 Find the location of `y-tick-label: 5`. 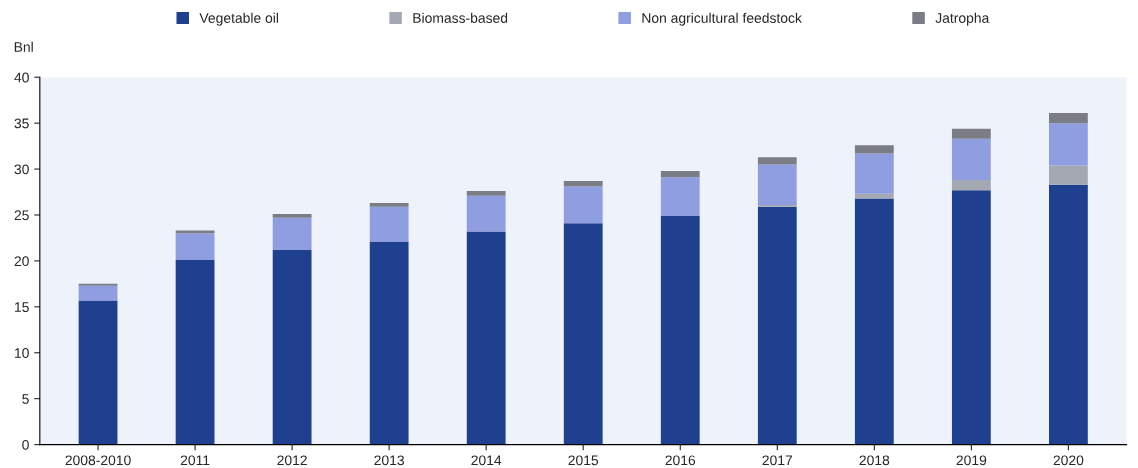

y-tick-label: 5 is located at coordinates (25, 399).